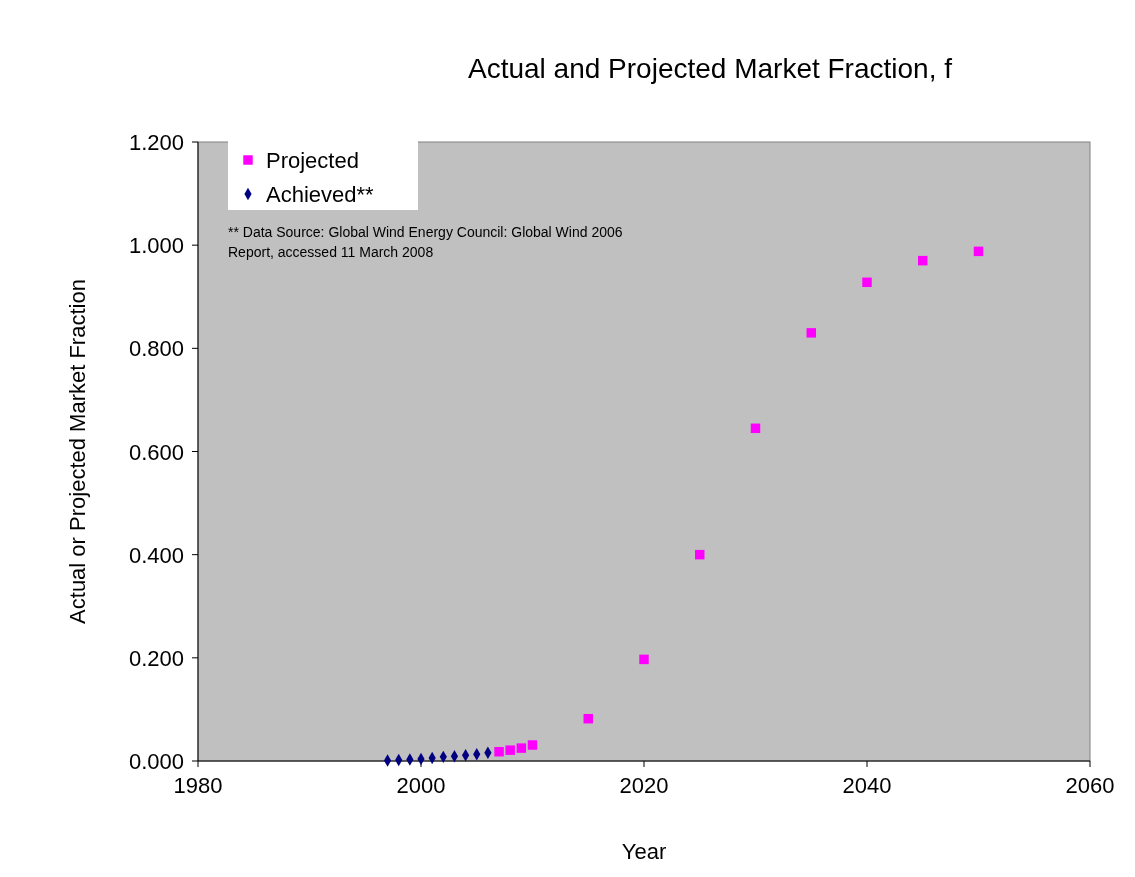 The image size is (1135, 877). What do you see at coordinates (156, 452) in the screenshot?
I see `y-tick-label: 0.600` at bounding box center [156, 452].